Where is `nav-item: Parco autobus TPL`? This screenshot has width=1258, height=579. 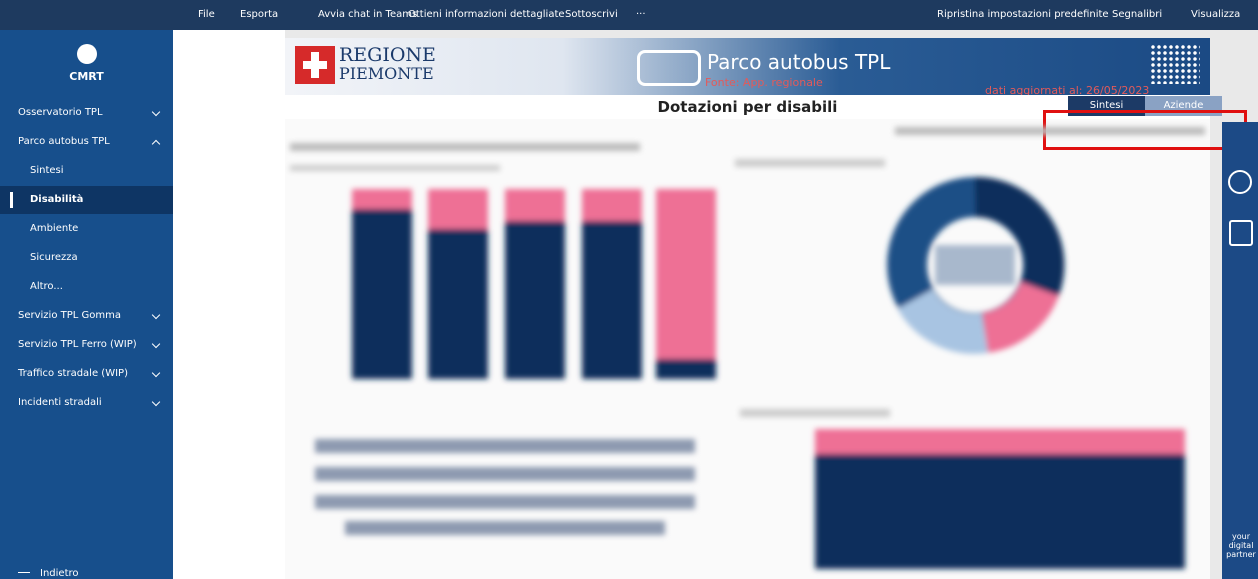
nav-item: Parco autobus TPL is located at coordinates (86, 142).